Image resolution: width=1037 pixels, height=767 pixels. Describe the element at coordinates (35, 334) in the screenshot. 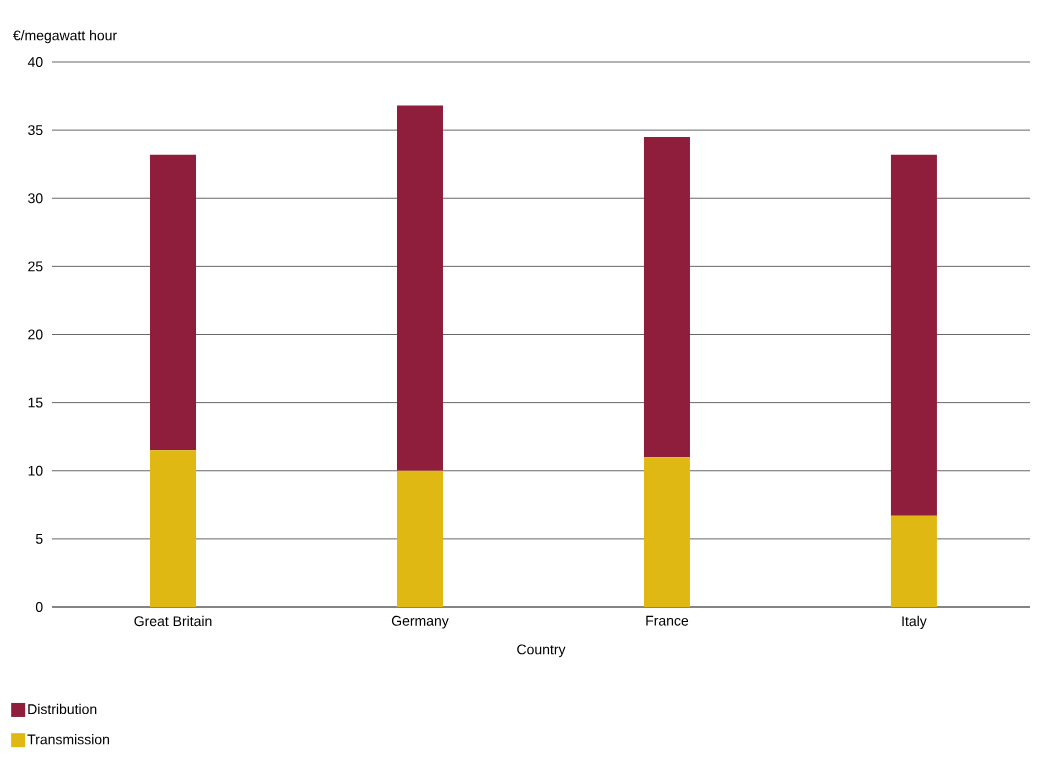

I see `y-tick-label: 20` at that location.